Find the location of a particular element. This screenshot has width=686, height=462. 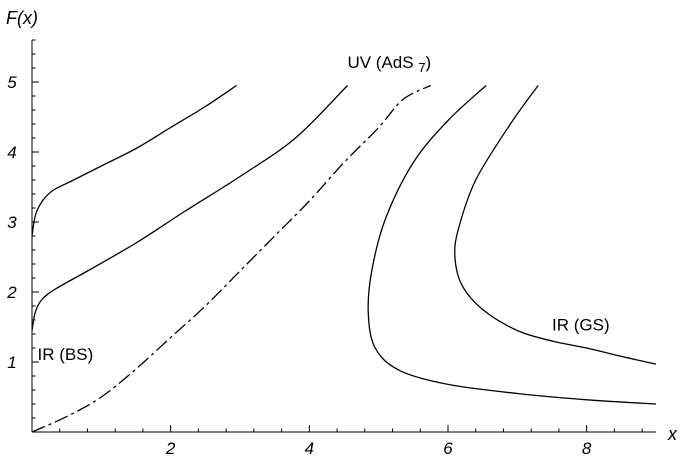

annotation-uv: UV (AdS 7) is located at coordinates (389, 64).